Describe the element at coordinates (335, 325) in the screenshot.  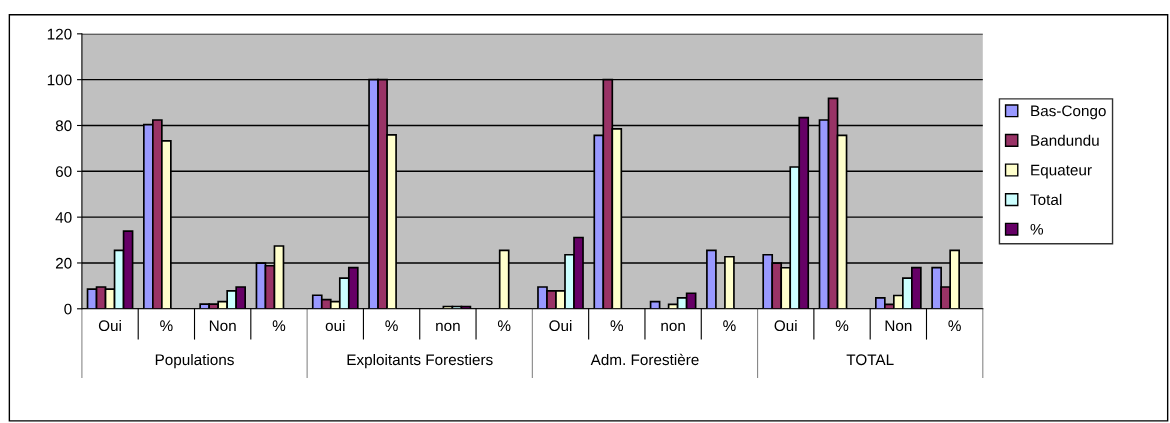
I see `x-tick-label: oui` at that location.